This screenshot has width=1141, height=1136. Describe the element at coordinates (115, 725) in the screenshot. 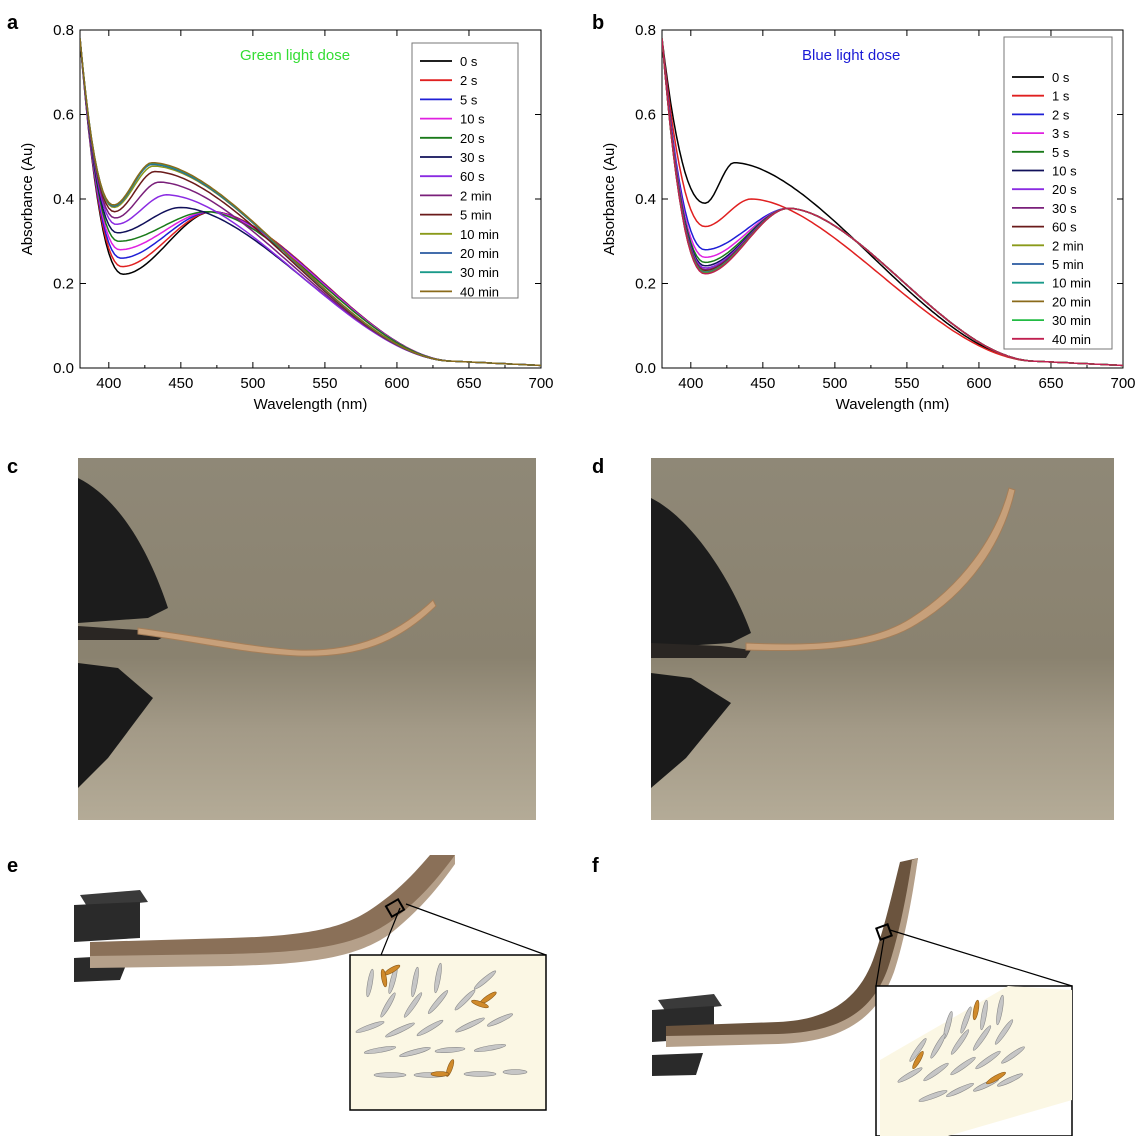

I see `clamp-lower` at that location.